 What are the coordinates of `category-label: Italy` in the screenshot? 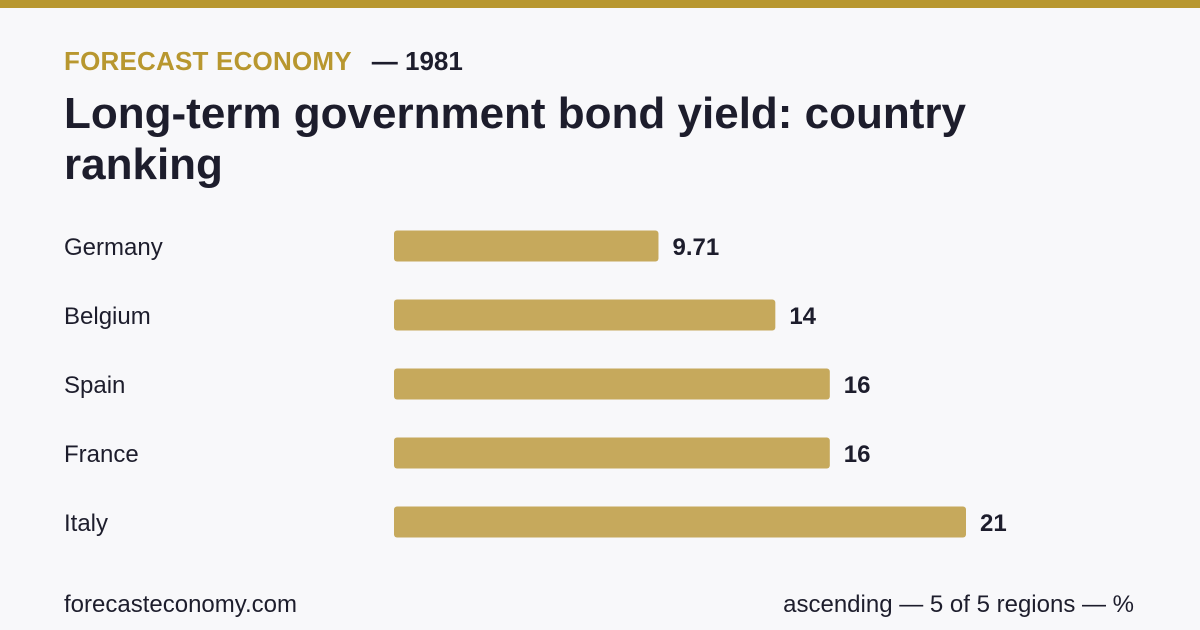 It's located at (86, 523).